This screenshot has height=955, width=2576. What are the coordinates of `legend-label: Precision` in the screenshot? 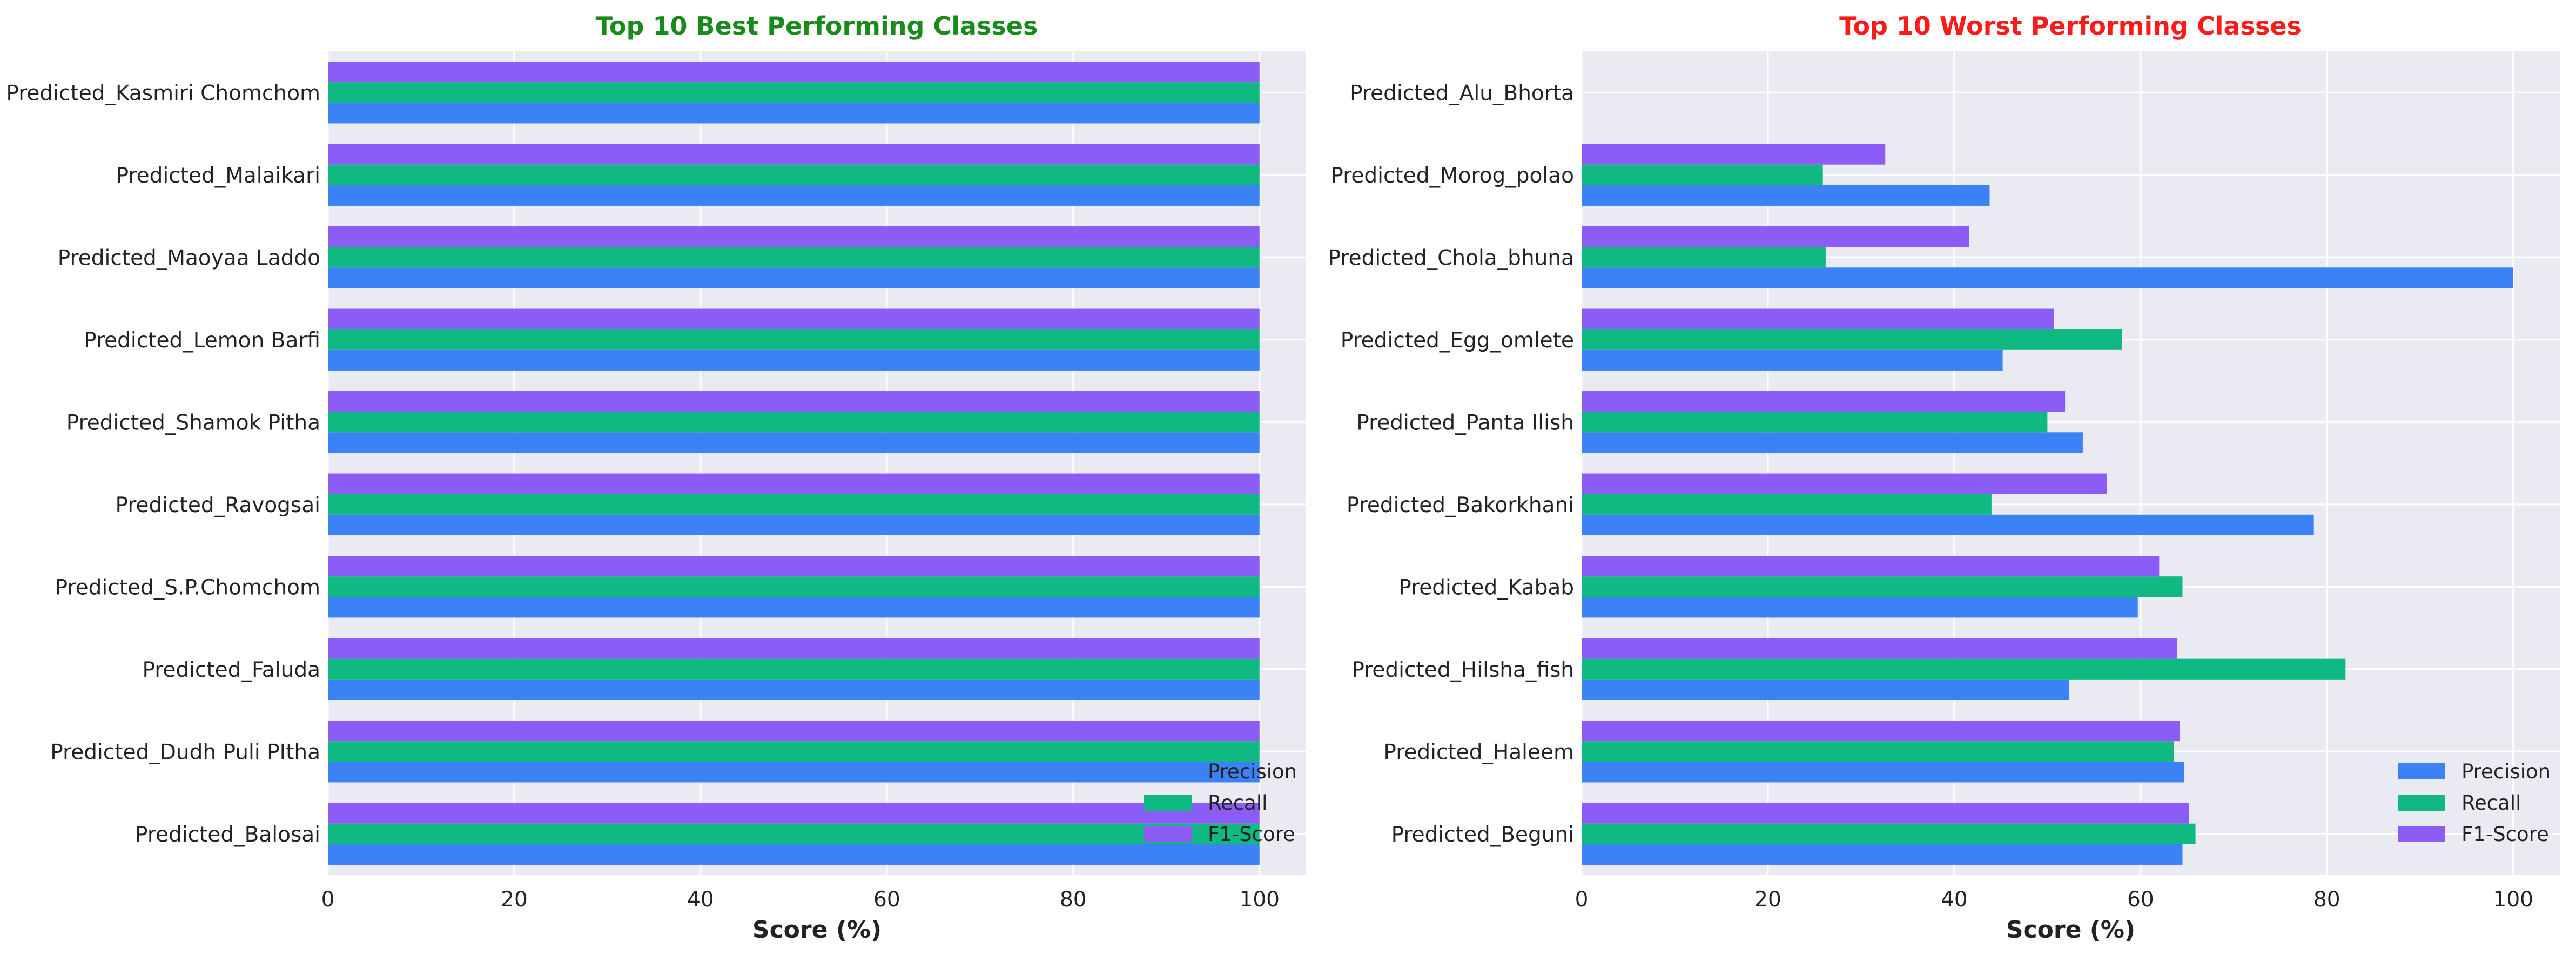 It's located at (2506, 771).